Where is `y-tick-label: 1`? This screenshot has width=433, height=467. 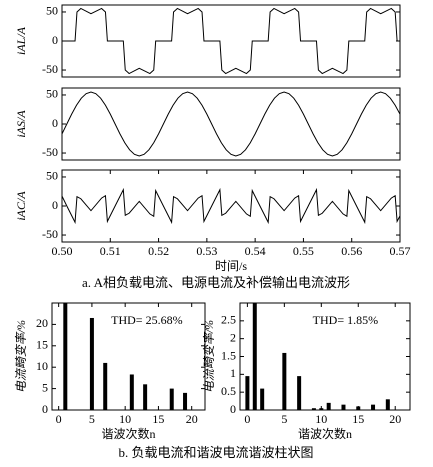 y-tick-label: 1 is located at coordinates (233, 373).